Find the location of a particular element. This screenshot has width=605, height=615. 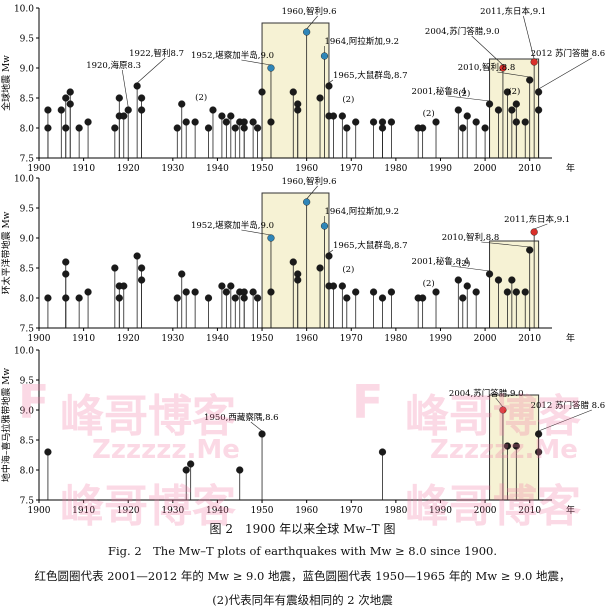

y-axis-label: 全球地震 Mw is located at coordinates (6, 83).